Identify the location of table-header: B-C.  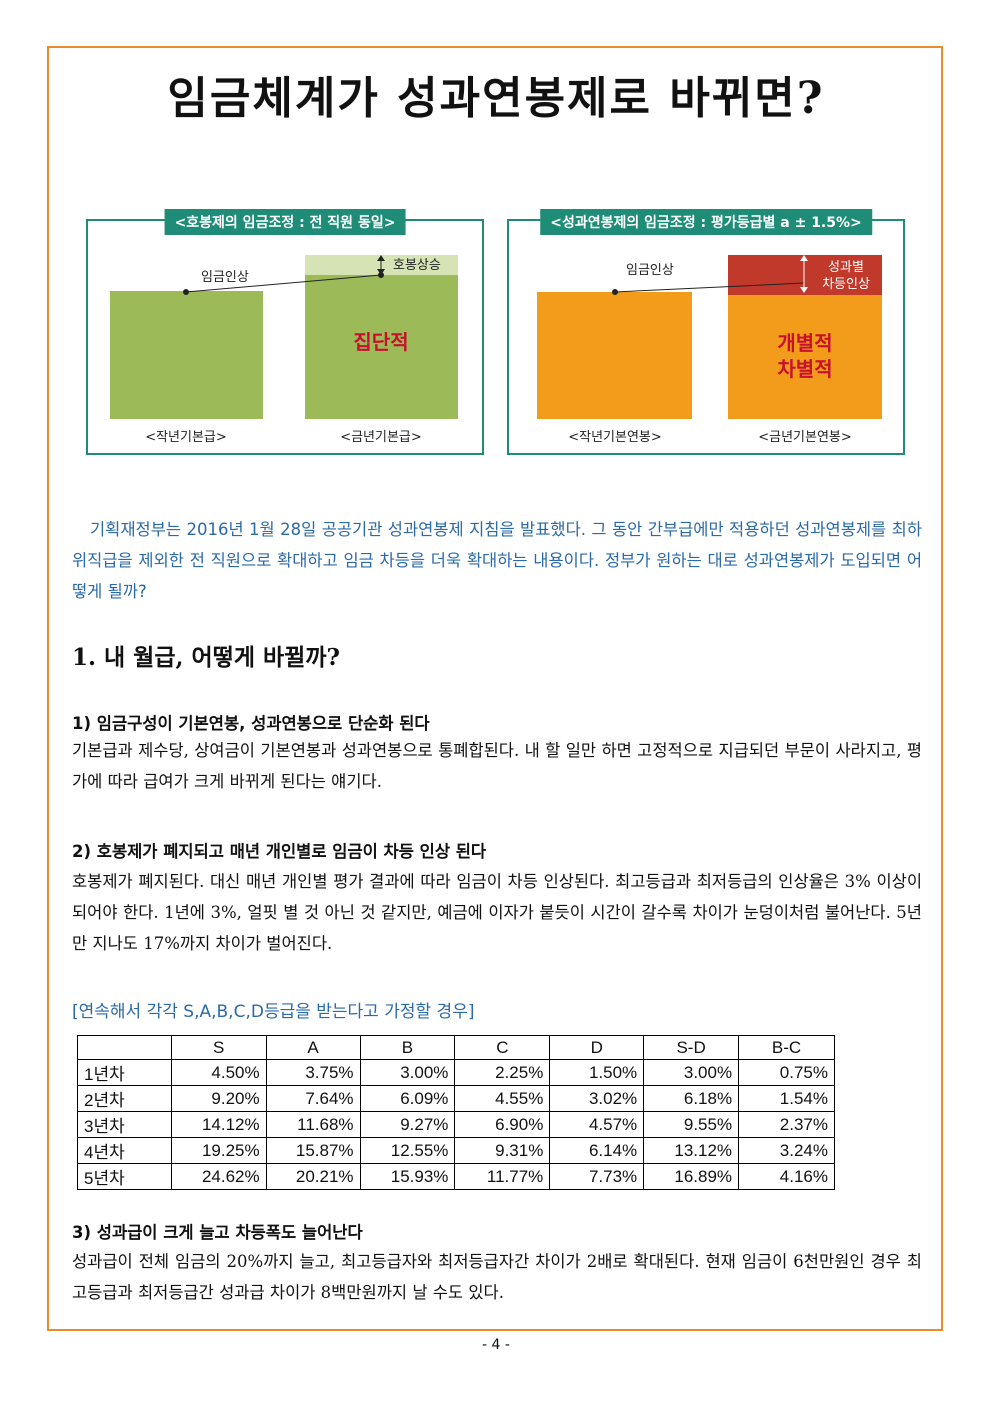
(786, 1047).